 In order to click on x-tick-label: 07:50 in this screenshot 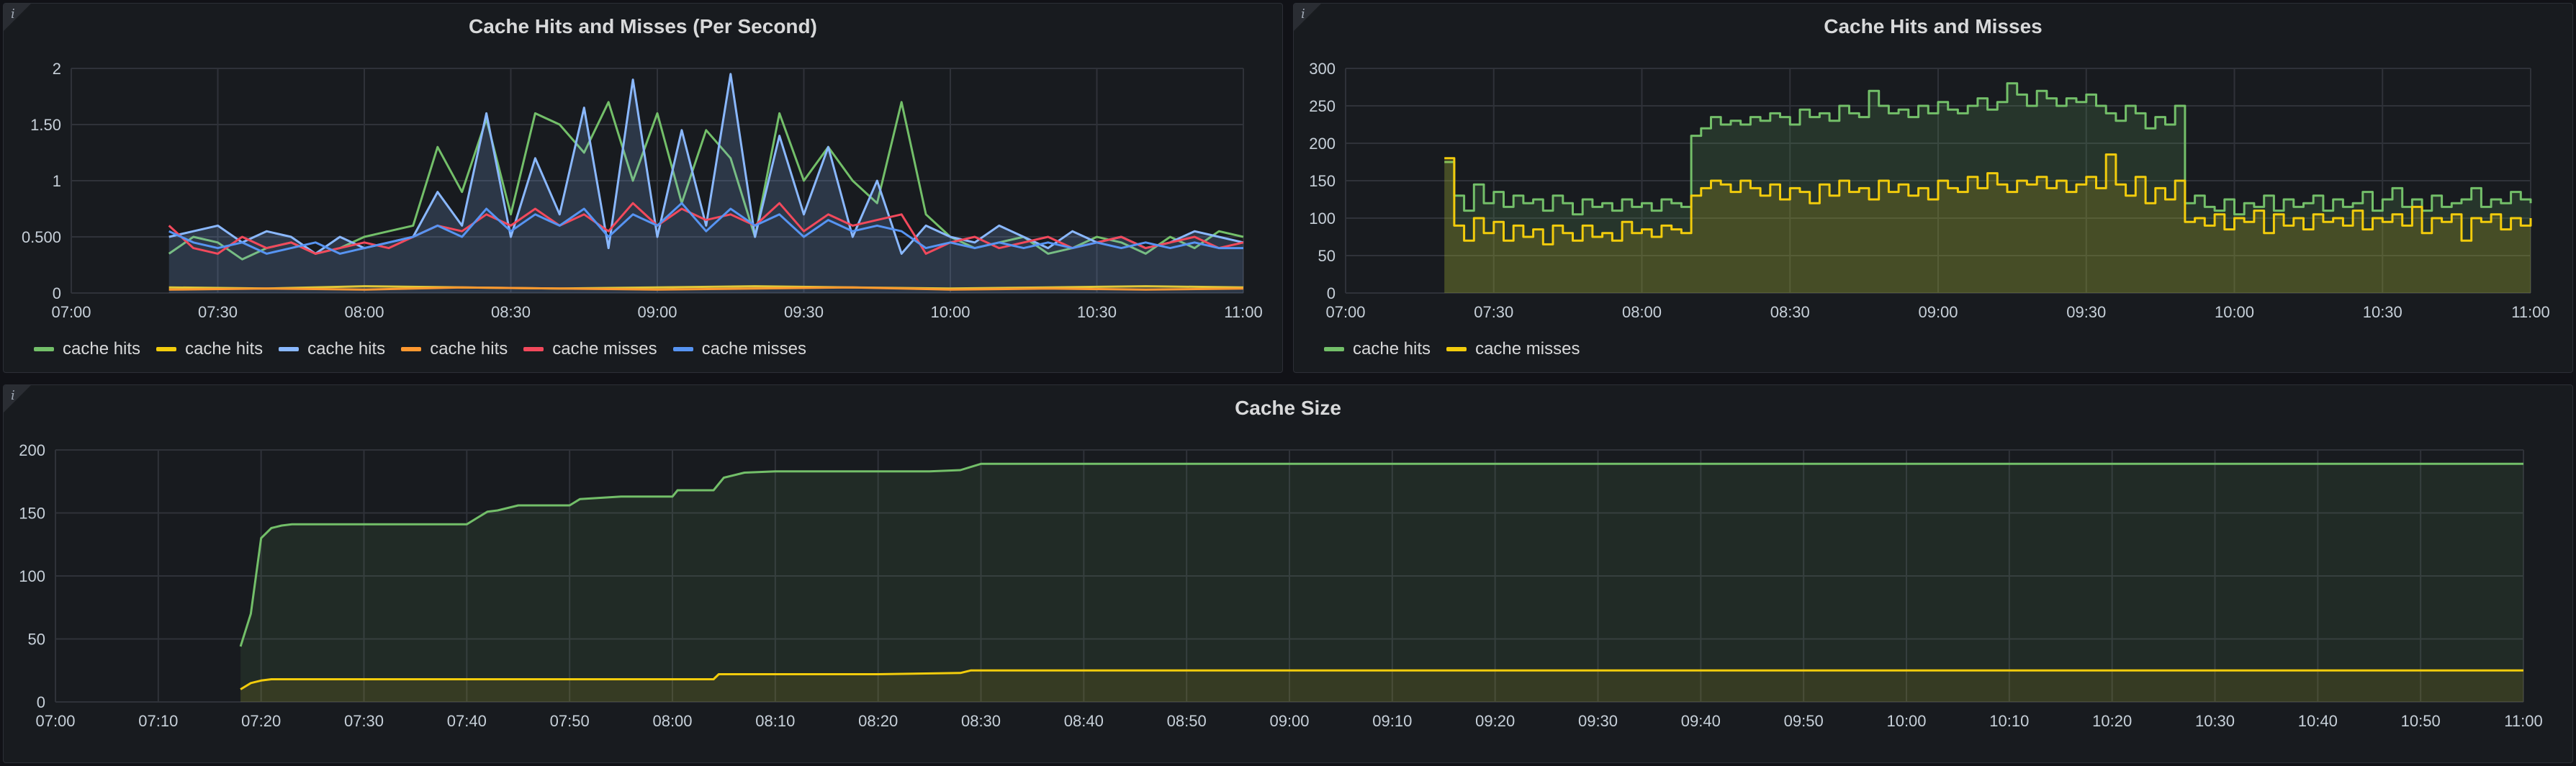, I will do `click(570, 721)`.